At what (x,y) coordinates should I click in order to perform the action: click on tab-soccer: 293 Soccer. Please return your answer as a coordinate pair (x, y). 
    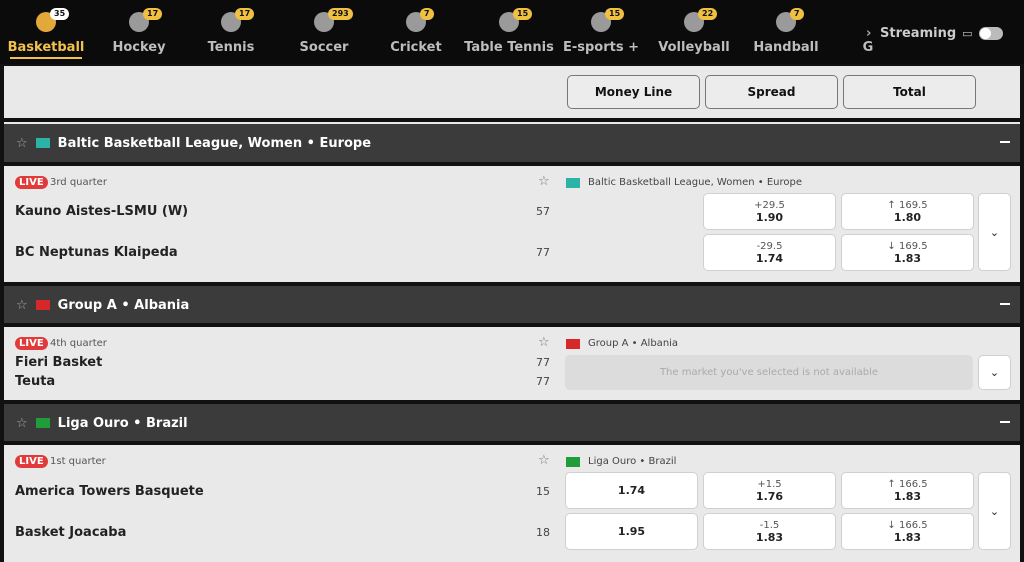
    Looking at the image, I should click on (324, 31).